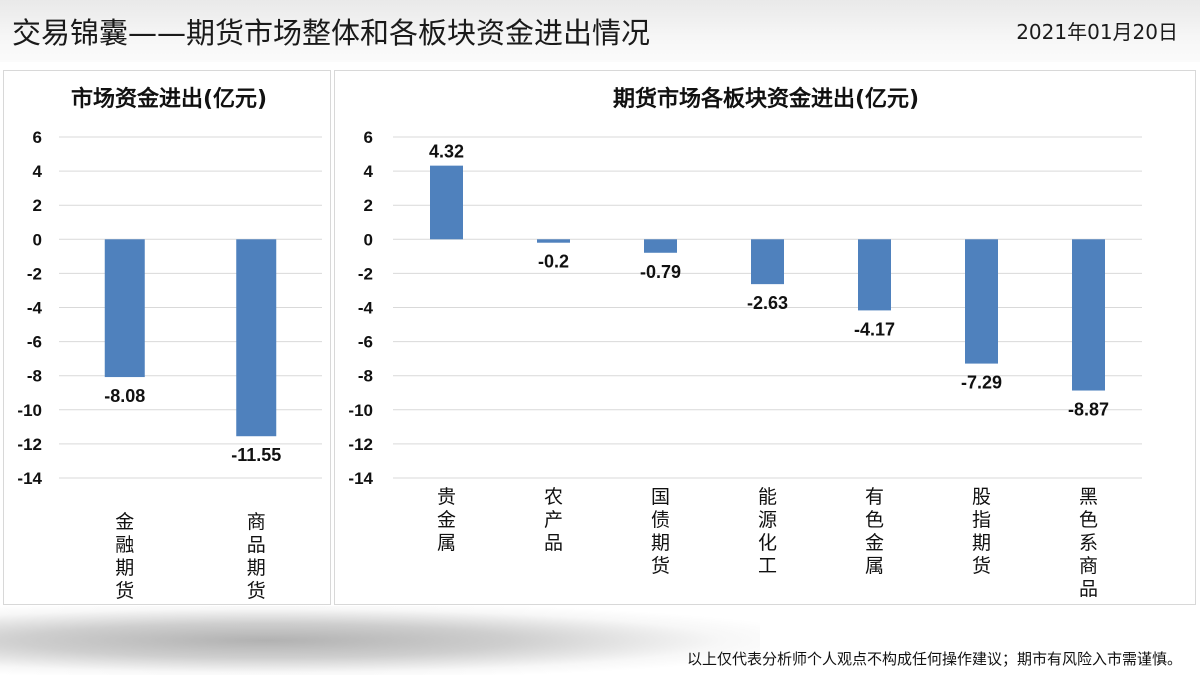 Image resolution: width=1200 pixels, height=675 pixels. What do you see at coordinates (934, 659) in the screenshot?
I see `disclaimer-text: 以上仅代表分析师个人观点不构成任何操作建议；期市有风险入市需谨慎。` at bounding box center [934, 659].